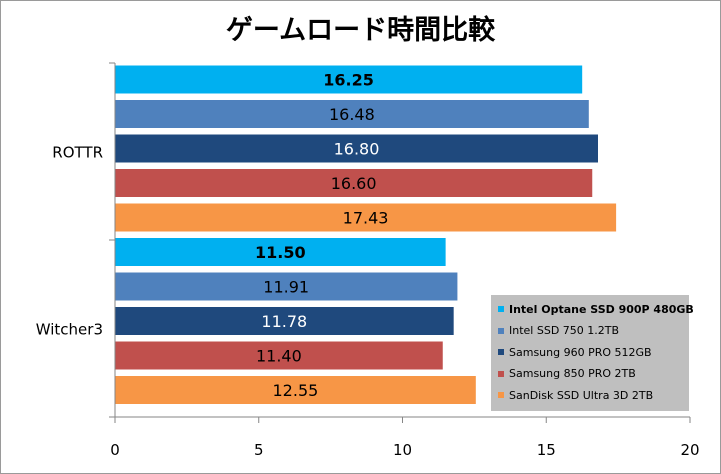 Image resolution: width=721 pixels, height=474 pixels. What do you see at coordinates (115, 450) in the screenshot?
I see `x-tick-label: 0` at bounding box center [115, 450].